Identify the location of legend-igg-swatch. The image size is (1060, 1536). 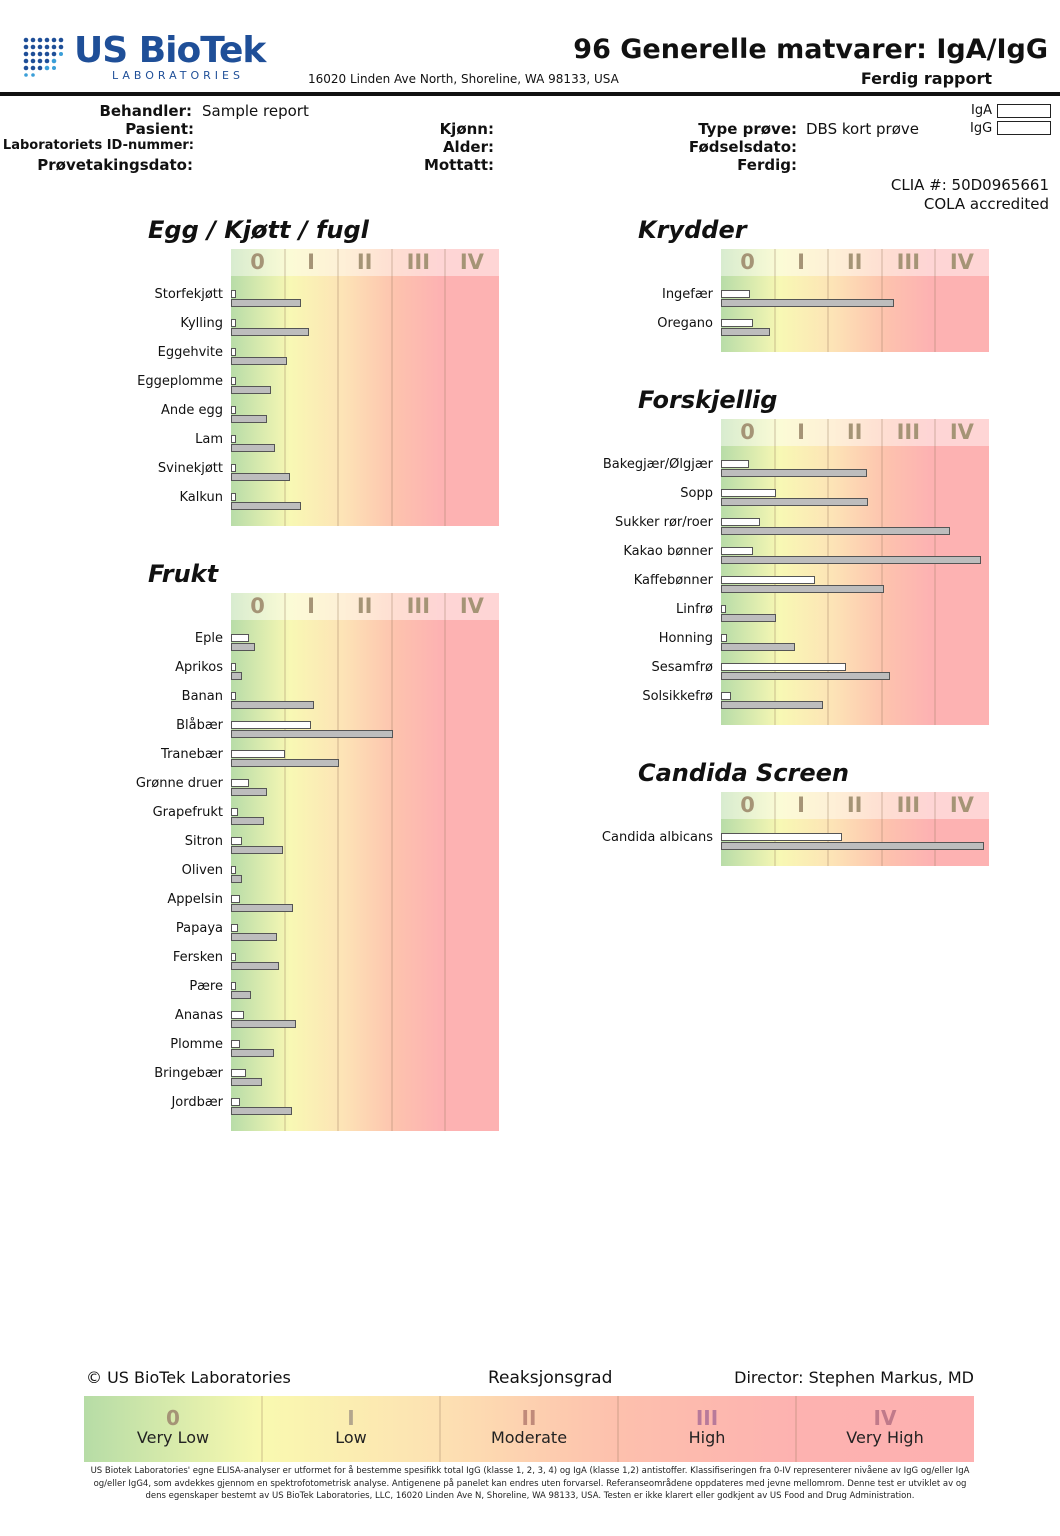
(1024, 128).